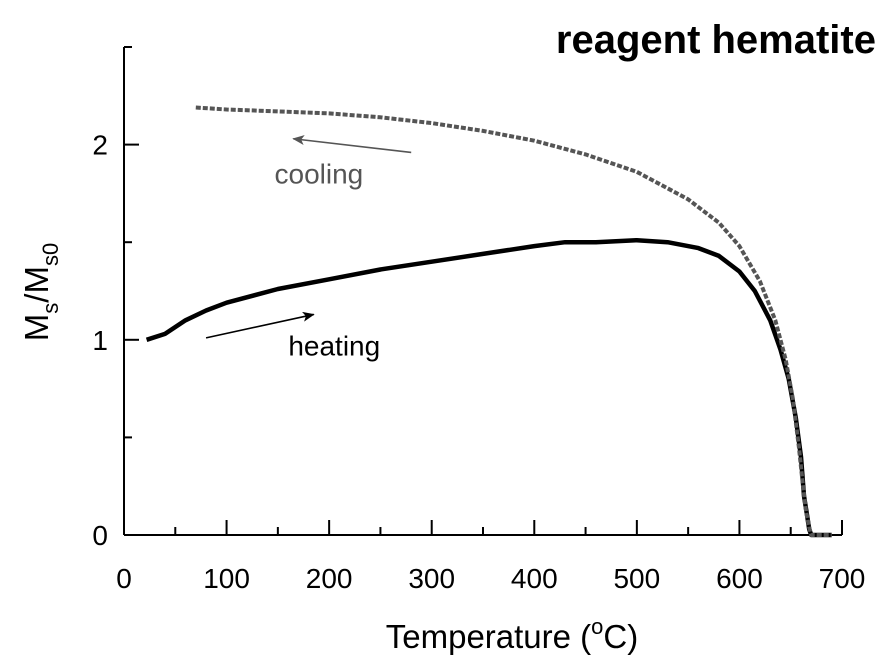  I want to click on y-axis-title-m1: M, so click(36, 328).